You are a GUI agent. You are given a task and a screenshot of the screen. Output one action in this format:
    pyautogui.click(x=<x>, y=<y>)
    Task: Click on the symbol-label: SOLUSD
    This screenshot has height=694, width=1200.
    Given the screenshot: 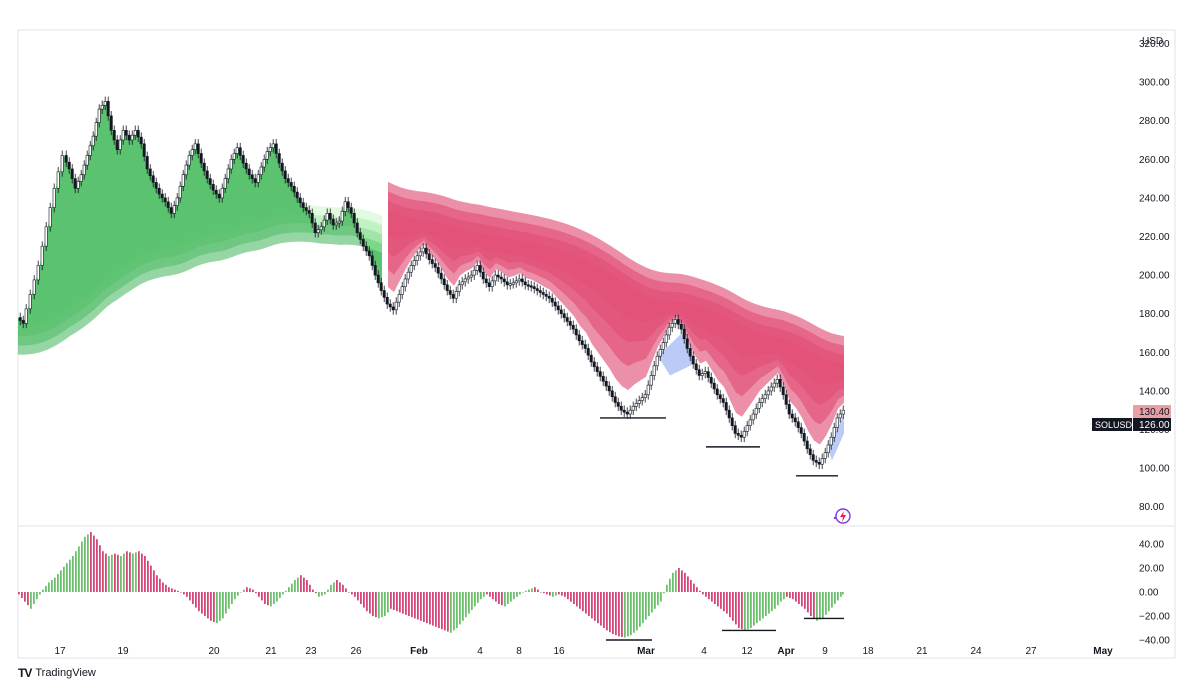 What is the action you would take?
    pyautogui.click(x=1114, y=425)
    